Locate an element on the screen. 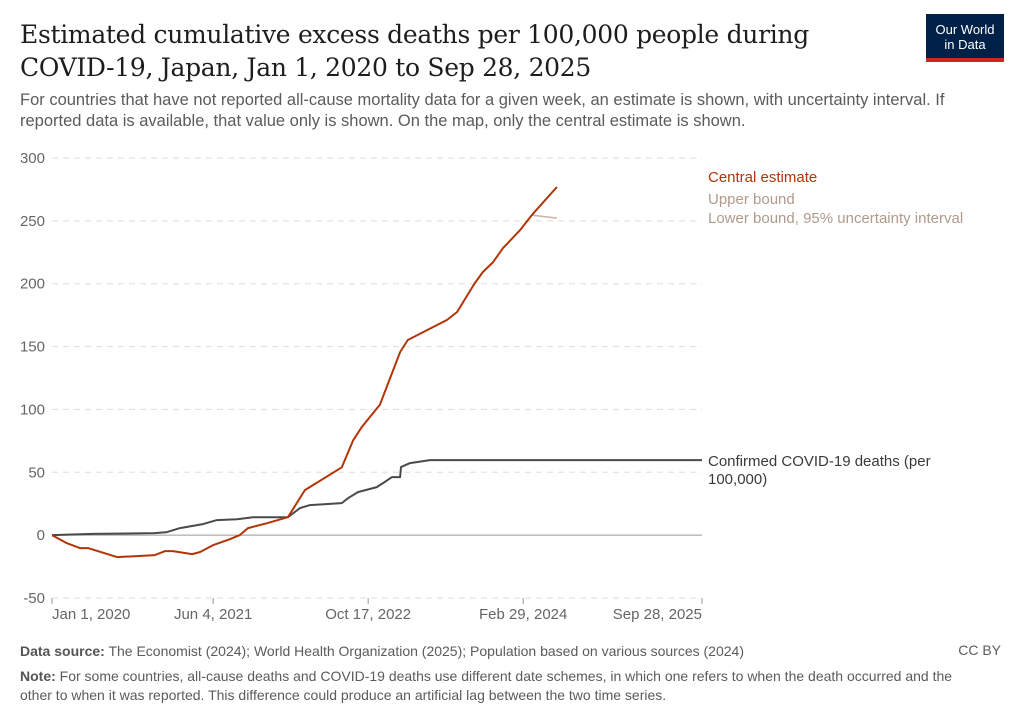  series-line-confirmed-covid-19-deaths-per-100-000- is located at coordinates (376, 498).